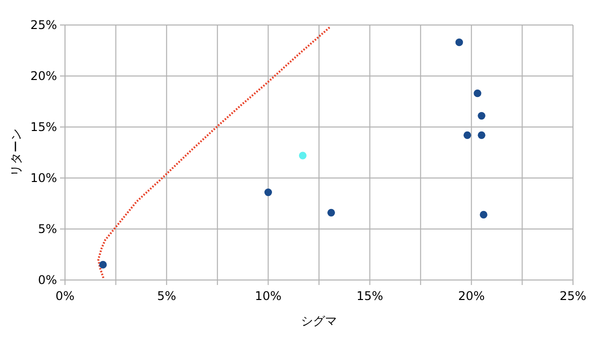 The width and height of the screenshot is (600, 337). What do you see at coordinates (370, 296) in the screenshot?
I see `x-tick-label: 15%` at bounding box center [370, 296].